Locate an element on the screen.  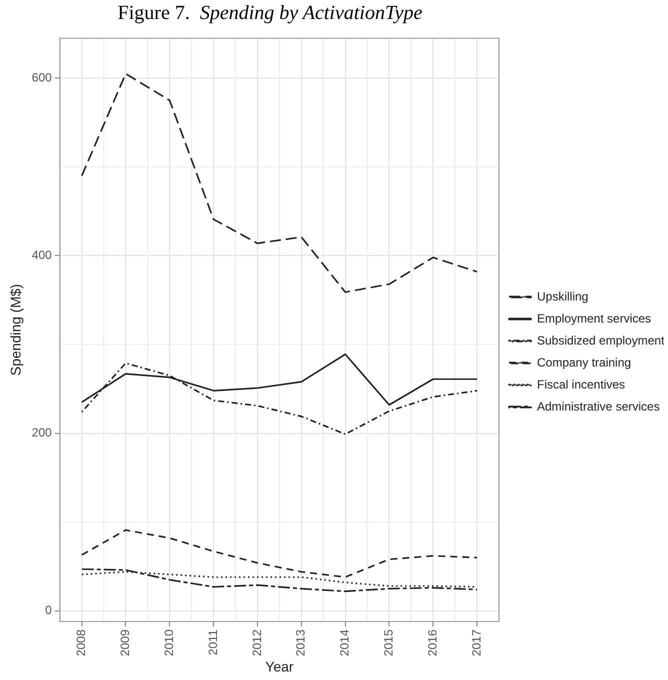
legend-label: Upskilling is located at coordinates (562, 296).